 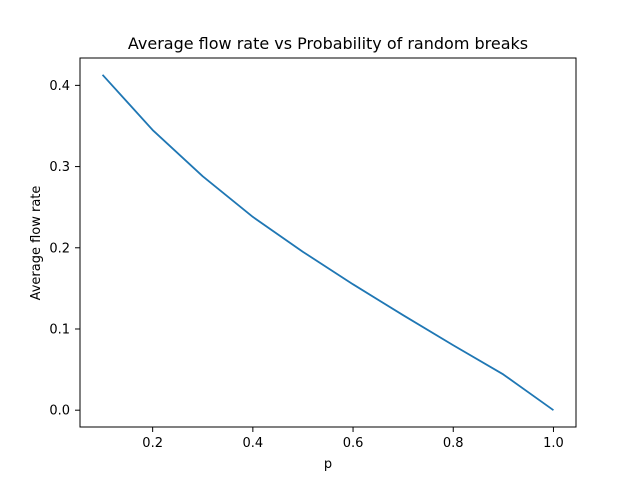 I want to click on x-tick-label: 0.4, so click(x=253, y=443).